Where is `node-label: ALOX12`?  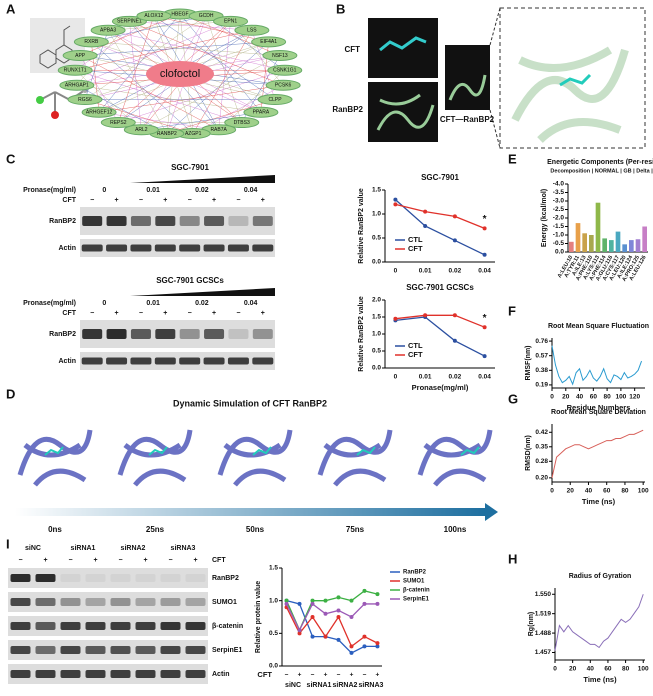
node-label: ALOX12 is located at coordinates (153, 16).